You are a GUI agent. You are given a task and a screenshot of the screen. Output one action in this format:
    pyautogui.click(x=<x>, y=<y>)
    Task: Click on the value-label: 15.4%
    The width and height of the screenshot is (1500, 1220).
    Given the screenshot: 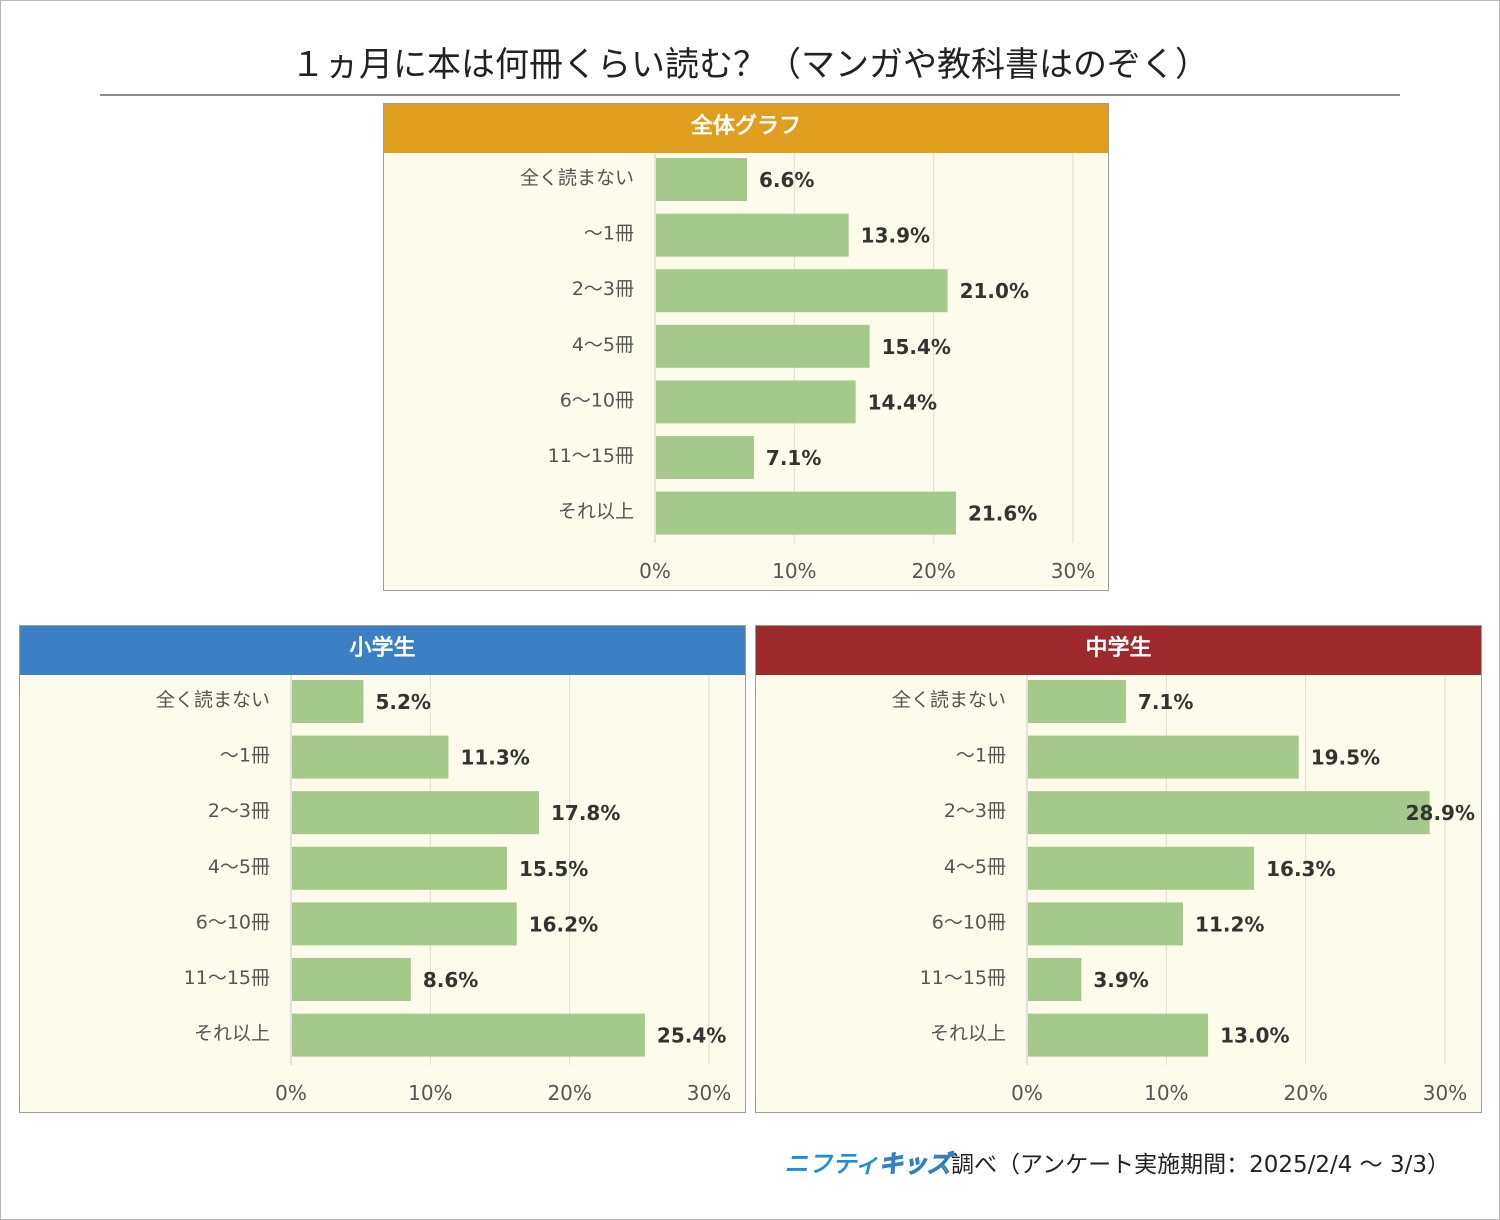 What is the action you would take?
    pyautogui.click(x=916, y=347)
    